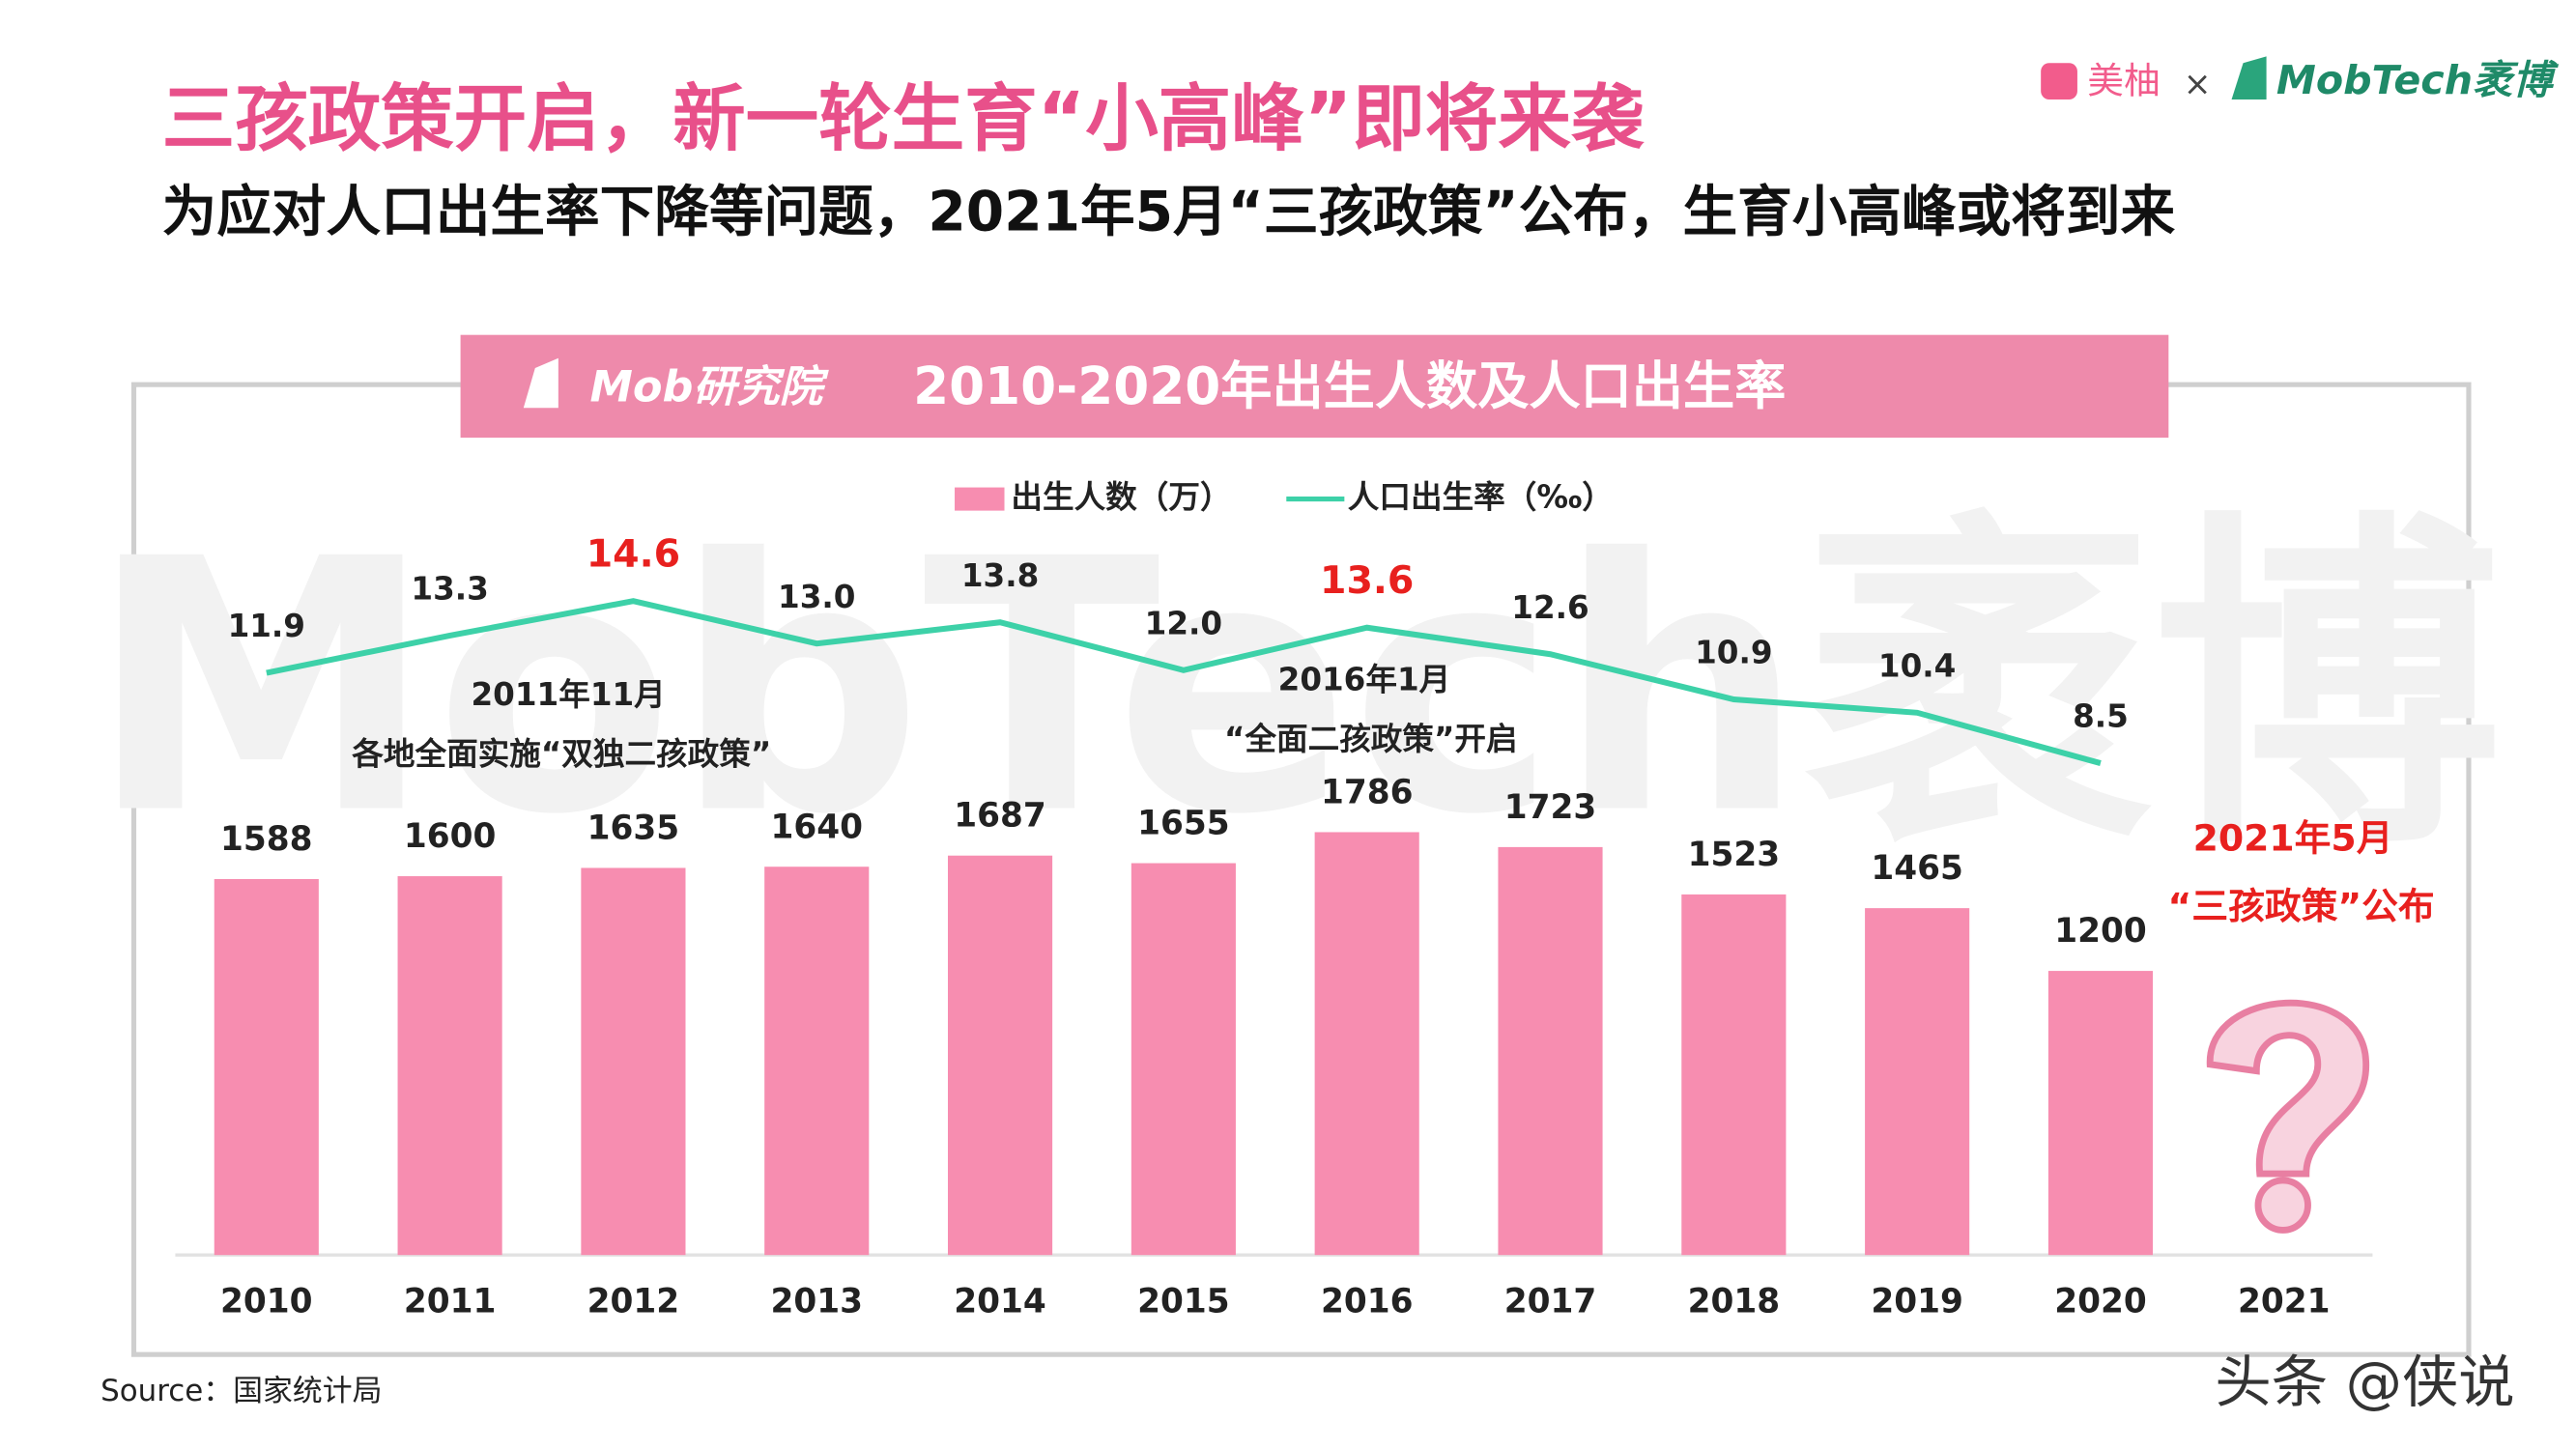  I want to click on line-label: 13.3, so click(450, 589).